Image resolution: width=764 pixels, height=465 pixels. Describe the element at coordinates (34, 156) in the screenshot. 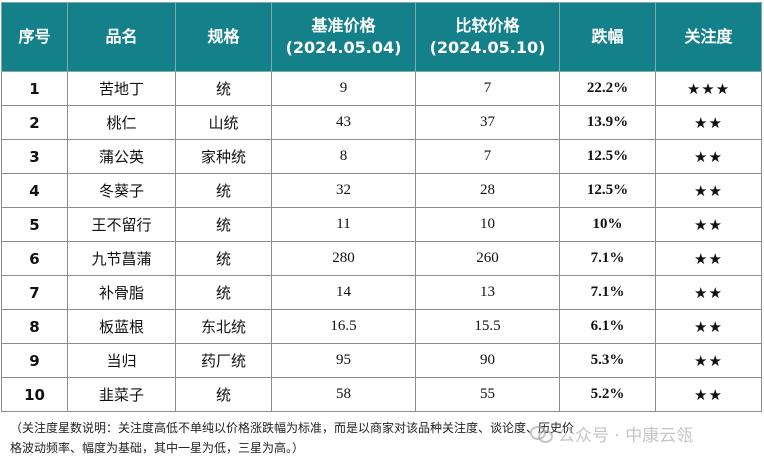

I see `row-index: 3` at that location.